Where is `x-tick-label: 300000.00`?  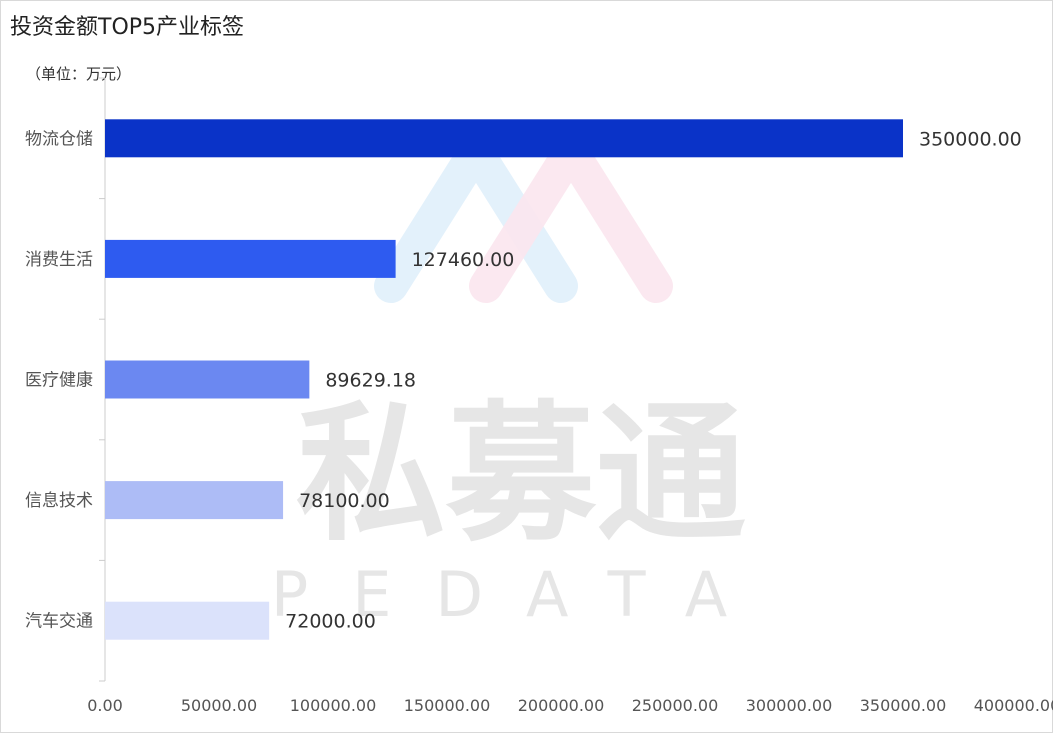
x-tick-label: 300000.00 is located at coordinates (789, 705).